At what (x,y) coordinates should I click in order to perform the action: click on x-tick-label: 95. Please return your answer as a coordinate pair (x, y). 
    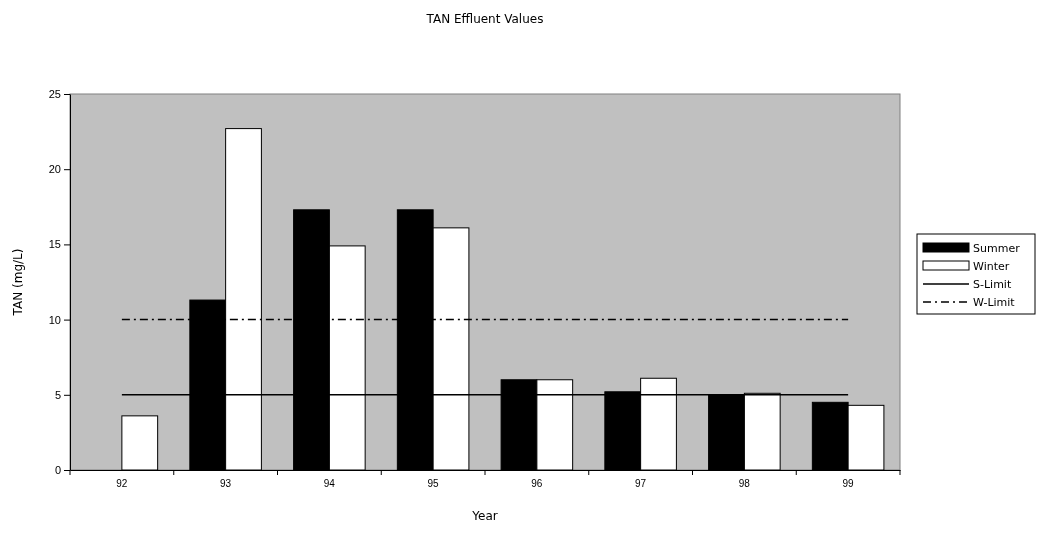
    Looking at the image, I should click on (433, 484).